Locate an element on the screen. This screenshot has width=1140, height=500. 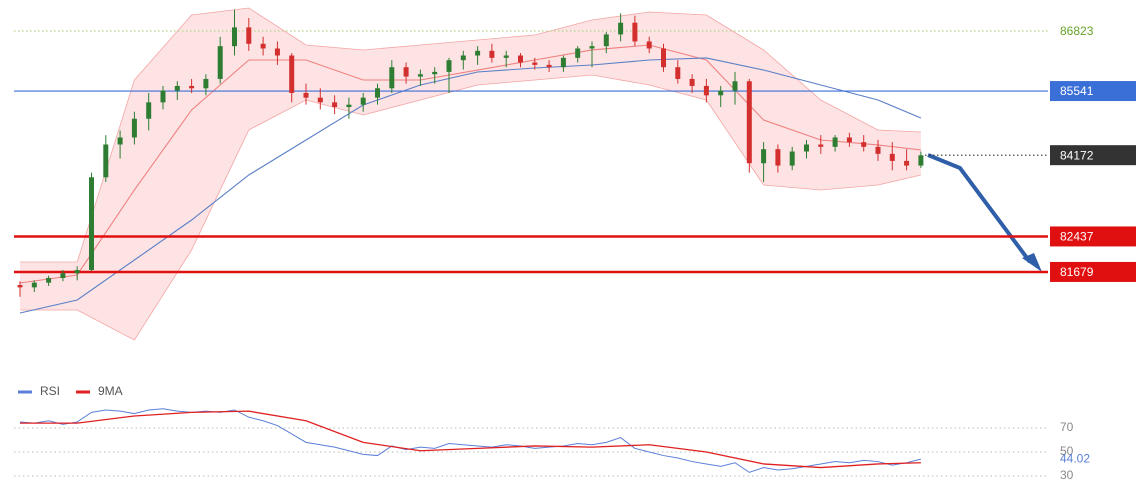
rsi-last-label: 44.02 is located at coordinates (1075, 458).